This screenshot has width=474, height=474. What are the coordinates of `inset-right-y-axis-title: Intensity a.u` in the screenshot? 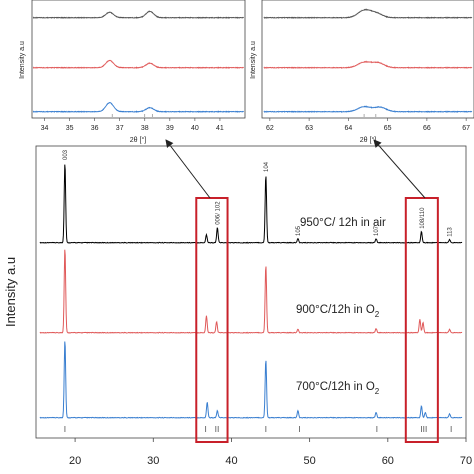 It's located at (253, 60).